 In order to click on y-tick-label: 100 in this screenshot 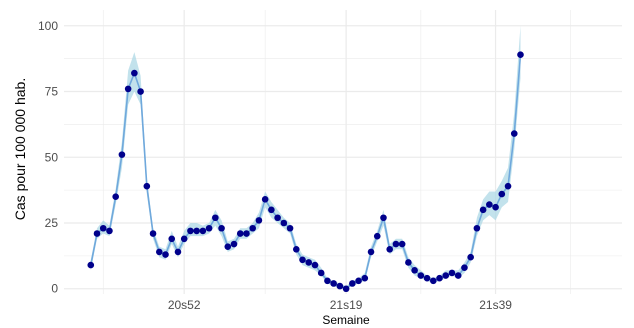, I will do `click(48, 26)`.